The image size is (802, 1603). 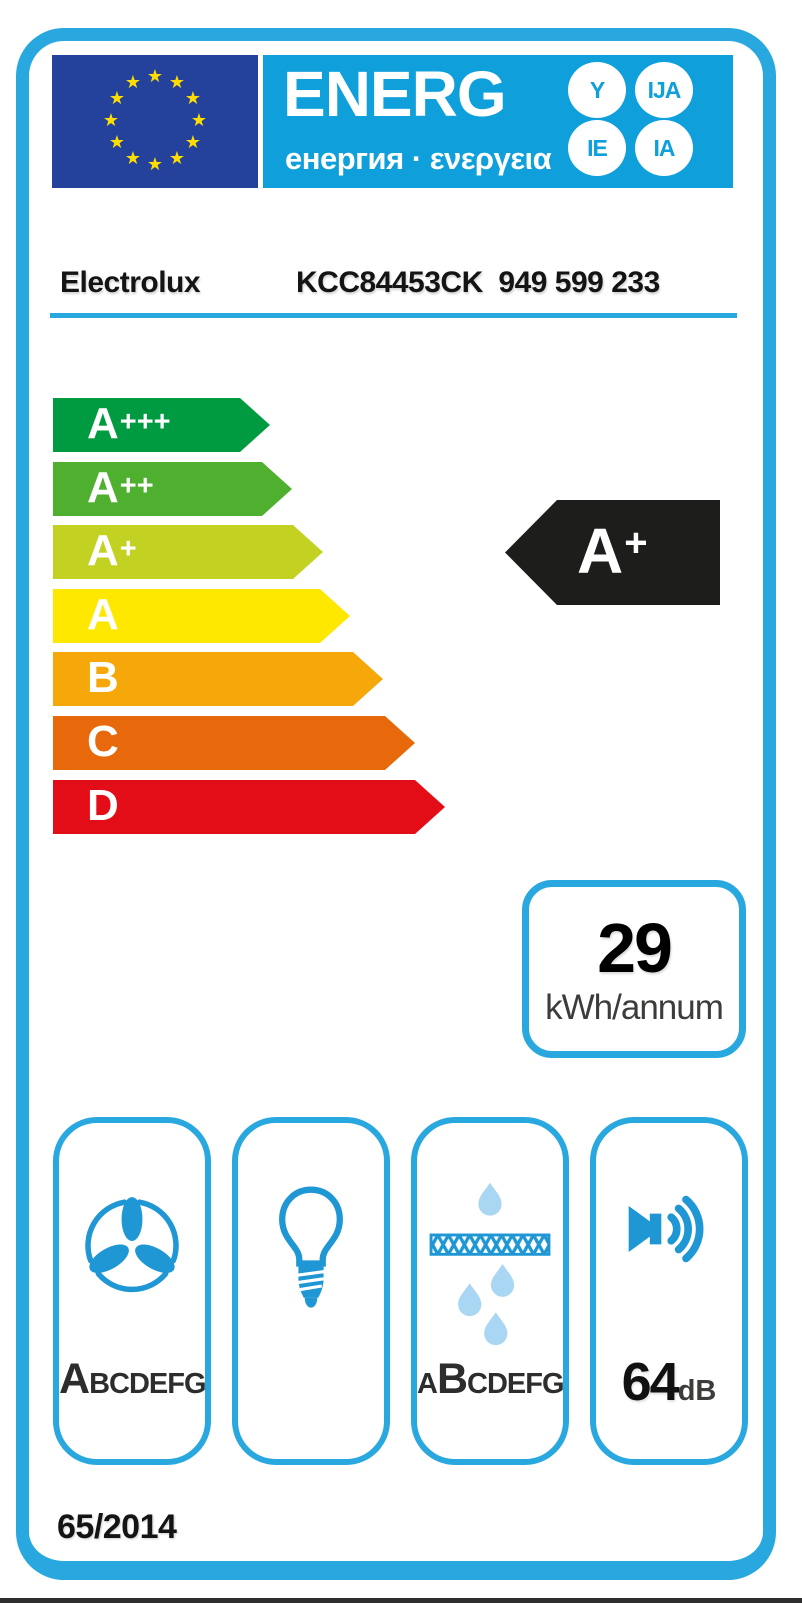 What do you see at coordinates (490, 1264) in the screenshot?
I see `grease-filter-icon` at bounding box center [490, 1264].